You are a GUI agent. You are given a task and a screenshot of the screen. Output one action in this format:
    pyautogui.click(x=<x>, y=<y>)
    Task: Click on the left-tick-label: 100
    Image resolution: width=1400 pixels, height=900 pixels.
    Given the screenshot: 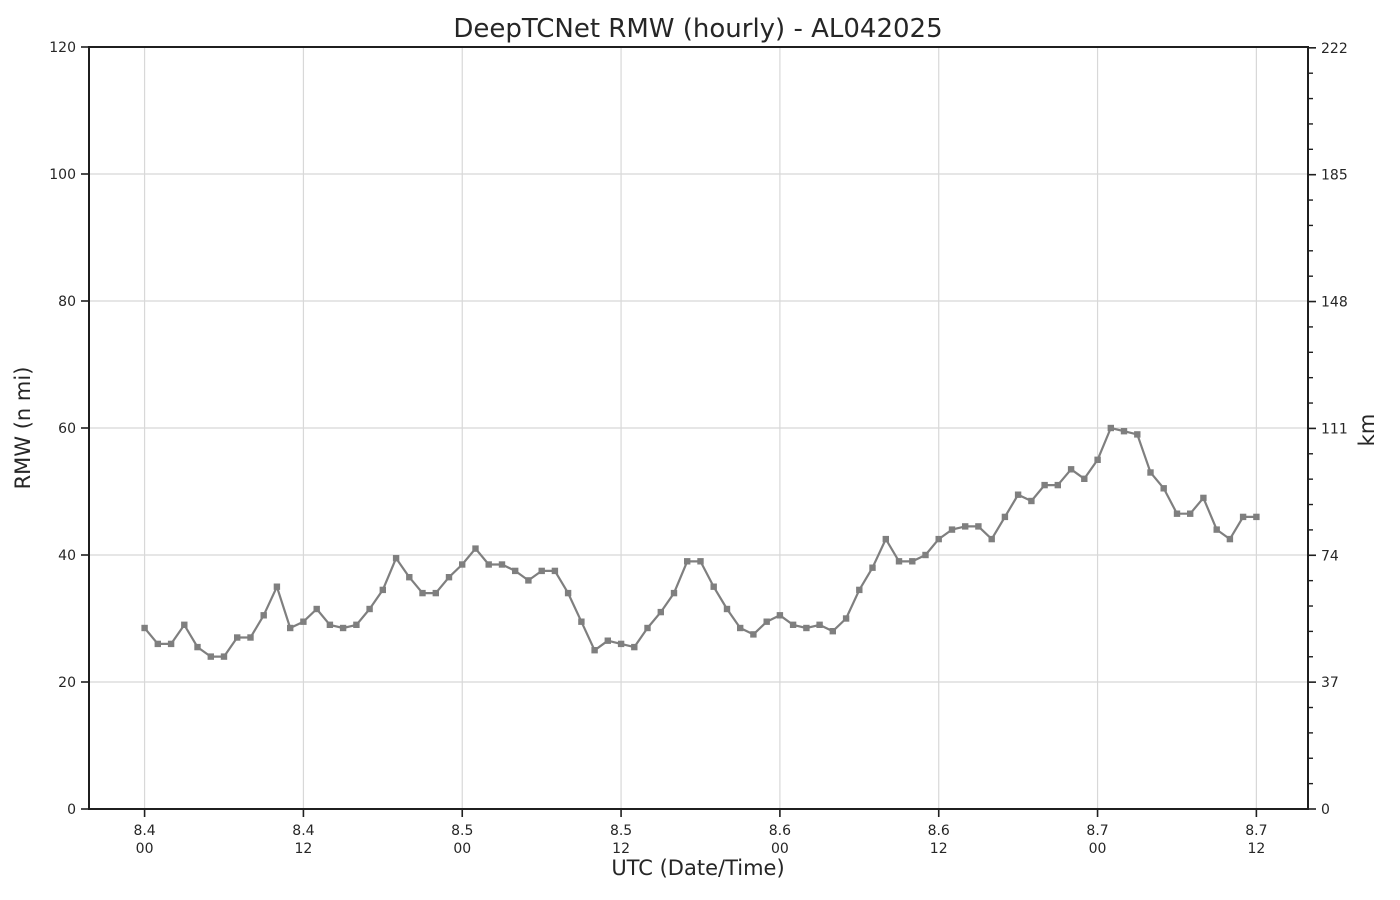 What is the action you would take?
    pyautogui.click(x=62, y=175)
    